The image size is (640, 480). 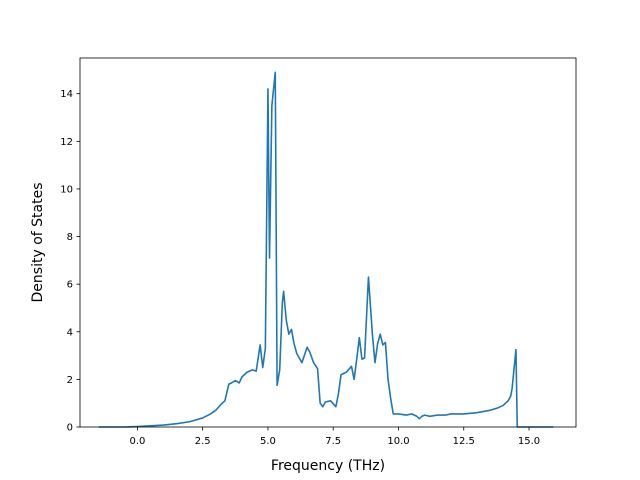 What do you see at coordinates (333, 441) in the screenshot?
I see `x-tick-label: 7.5` at bounding box center [333, 441].